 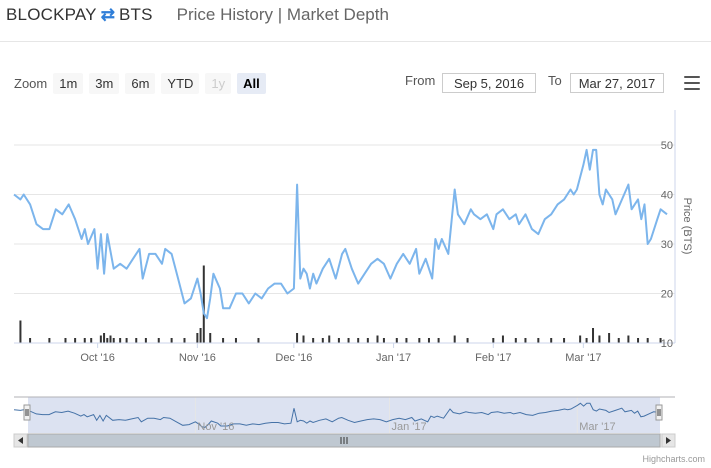 I want to click on navigator-grid, so click(x=386, y=415).